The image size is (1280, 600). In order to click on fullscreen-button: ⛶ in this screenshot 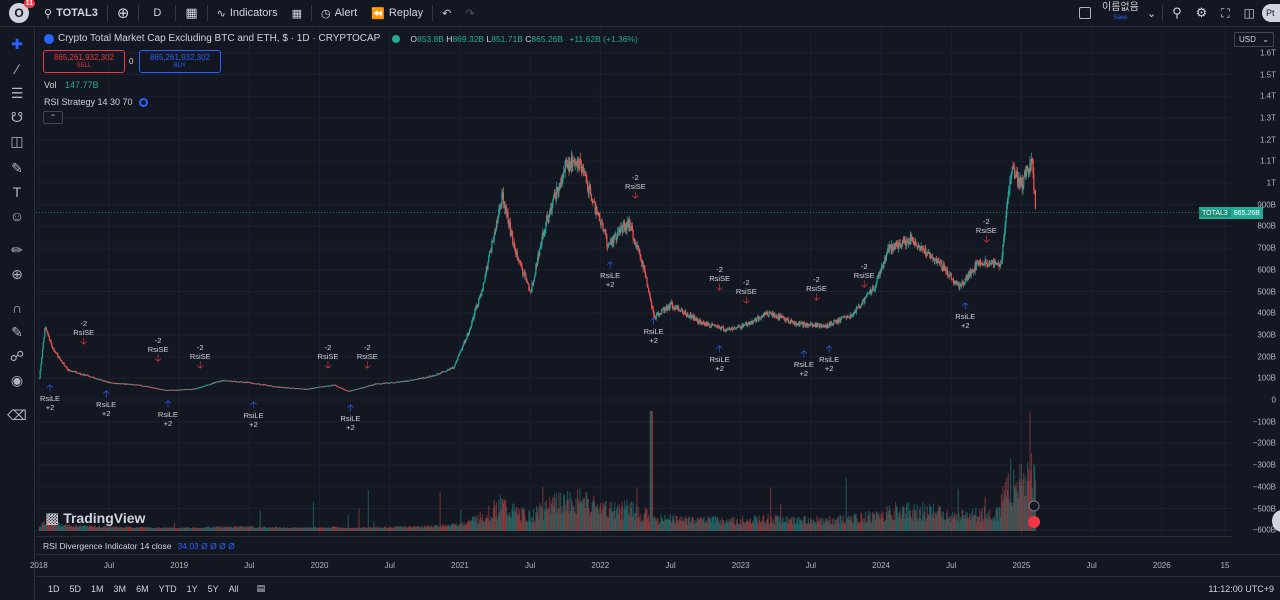, I will do `click(1225, 13)`.